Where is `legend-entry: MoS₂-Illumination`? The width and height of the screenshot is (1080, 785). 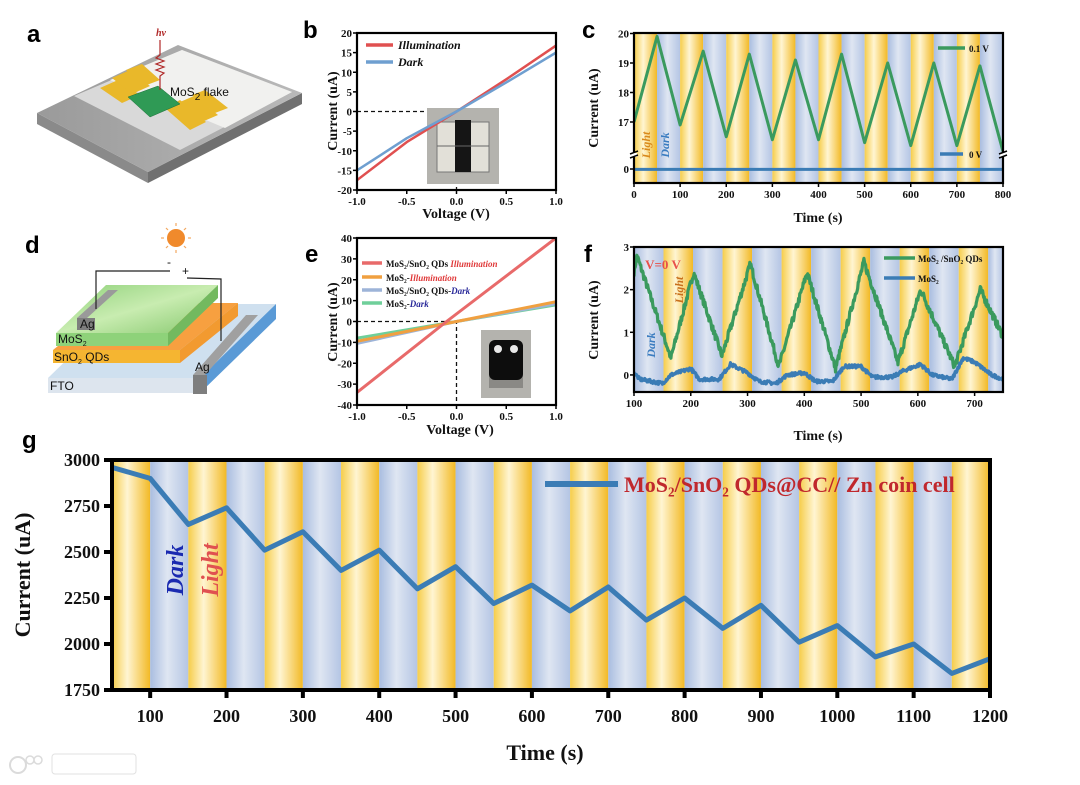
legend-entry: MoS₂-Illumination is located at coordinates (421, 278).